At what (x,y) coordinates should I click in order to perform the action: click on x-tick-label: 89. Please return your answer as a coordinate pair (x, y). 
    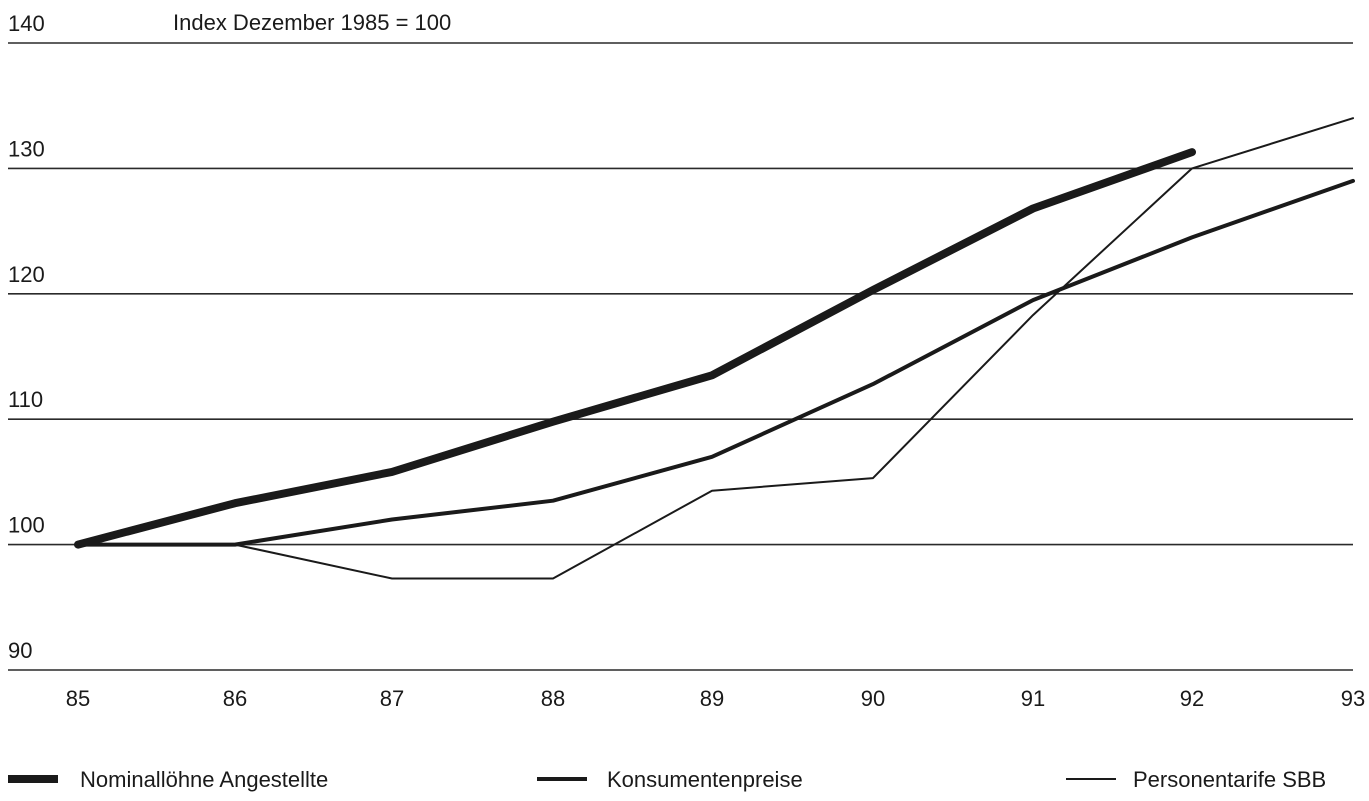
    Looking at the image, I should click on (712, 698).